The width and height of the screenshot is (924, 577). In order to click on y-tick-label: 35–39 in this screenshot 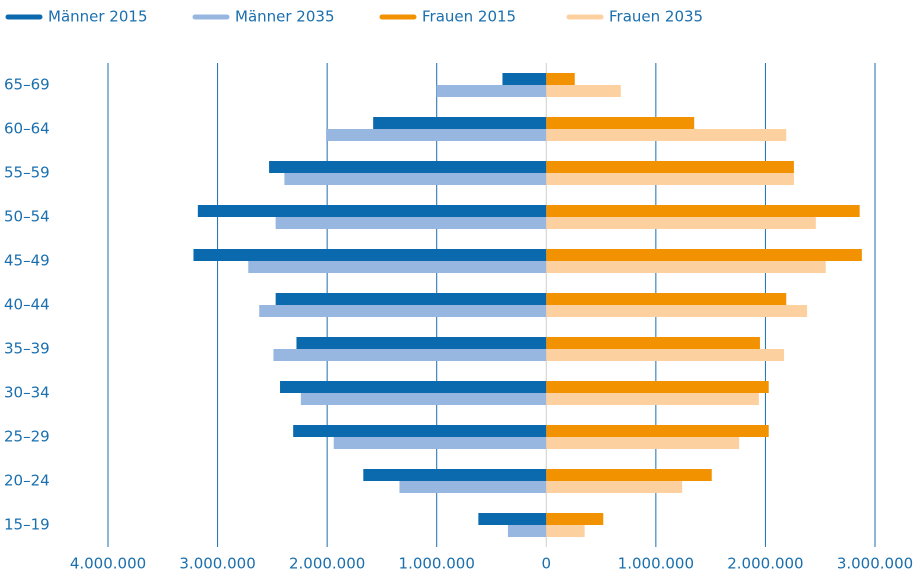, I will do `click(27, 349)`.